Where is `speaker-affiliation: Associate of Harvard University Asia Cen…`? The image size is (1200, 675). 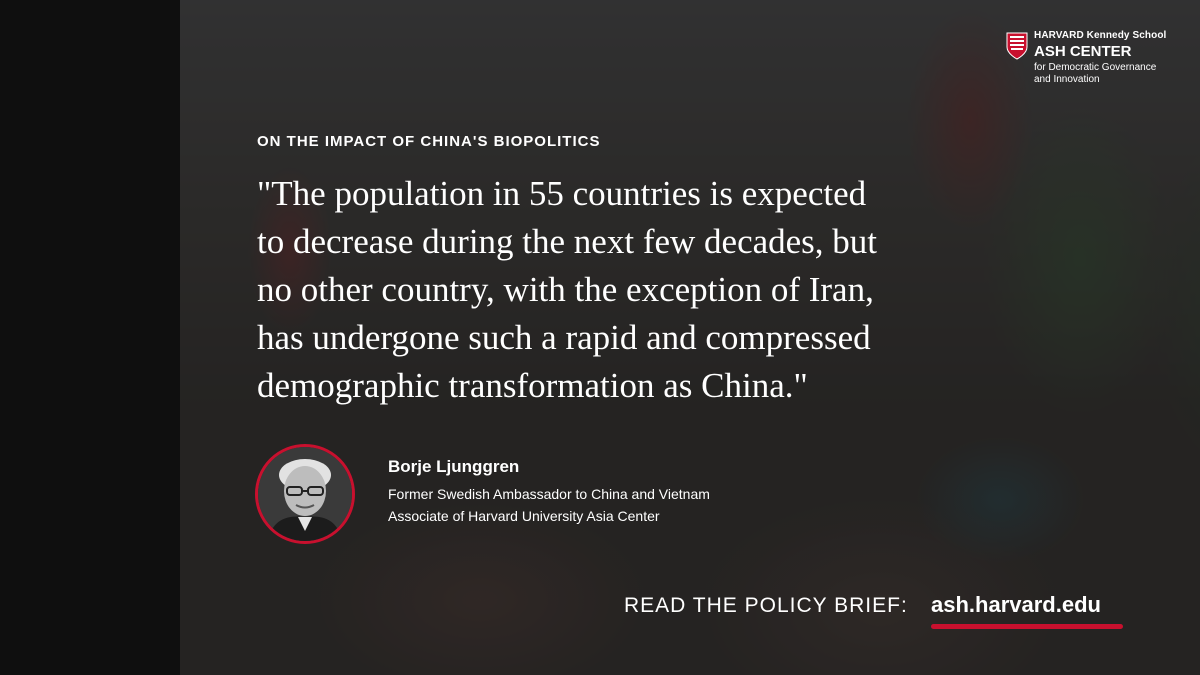
speaker-affiliation: Associate of Harvard University Asia Cen… is located at coordinates (524, 516).